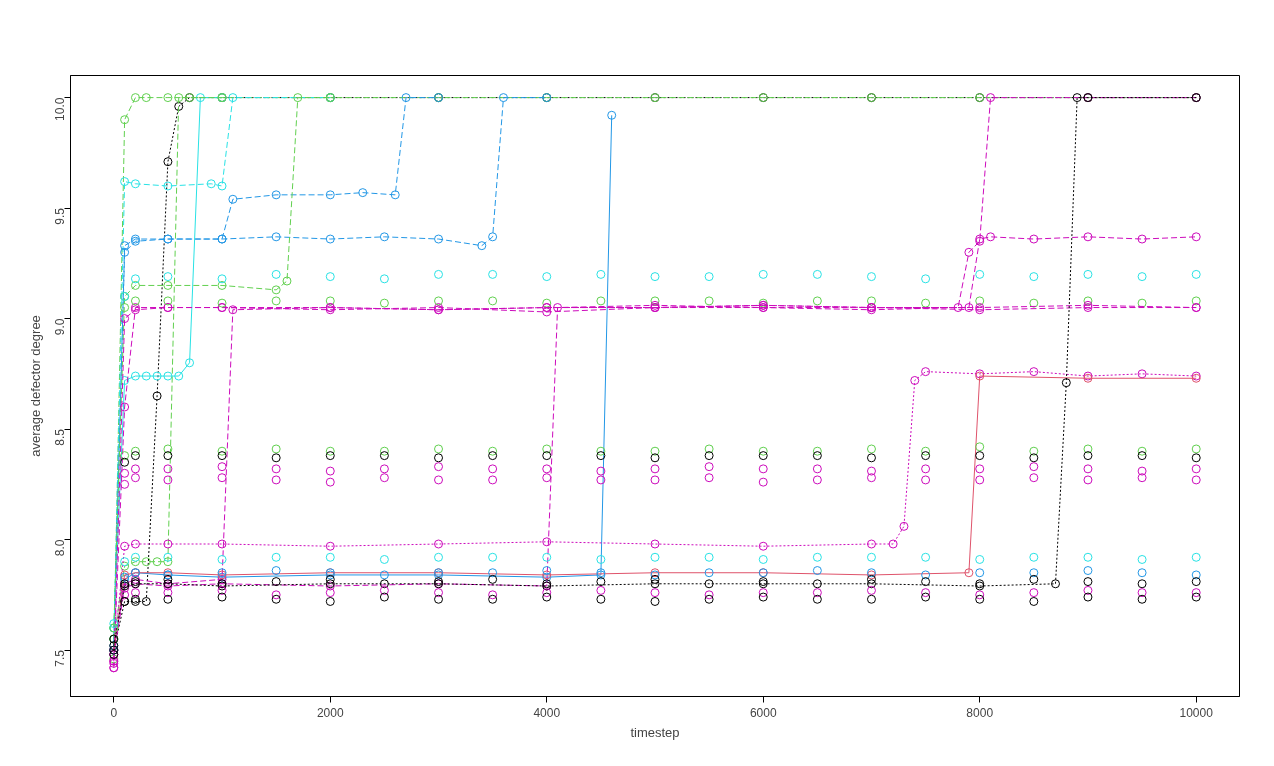 The width and height of the screenshot is (1274, 766). I want to click on x-tick-label: 6000, so click(763, 712).